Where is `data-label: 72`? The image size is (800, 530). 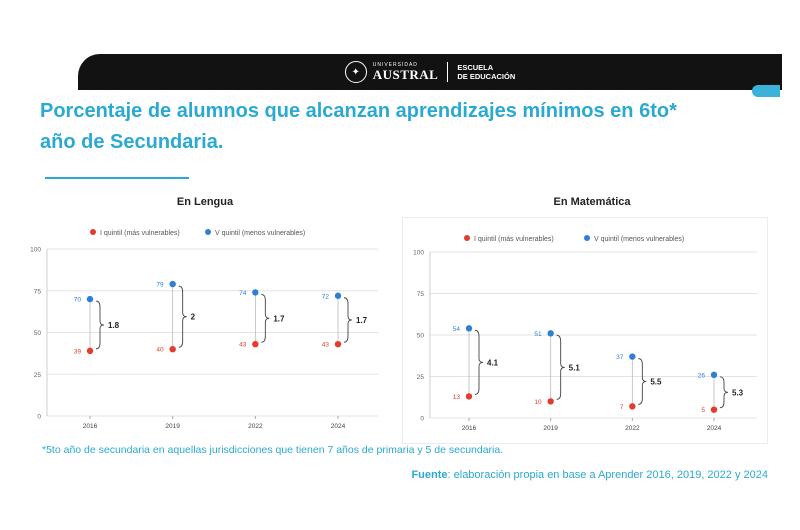
data-label: 72 is located at coordinates (326, 296).